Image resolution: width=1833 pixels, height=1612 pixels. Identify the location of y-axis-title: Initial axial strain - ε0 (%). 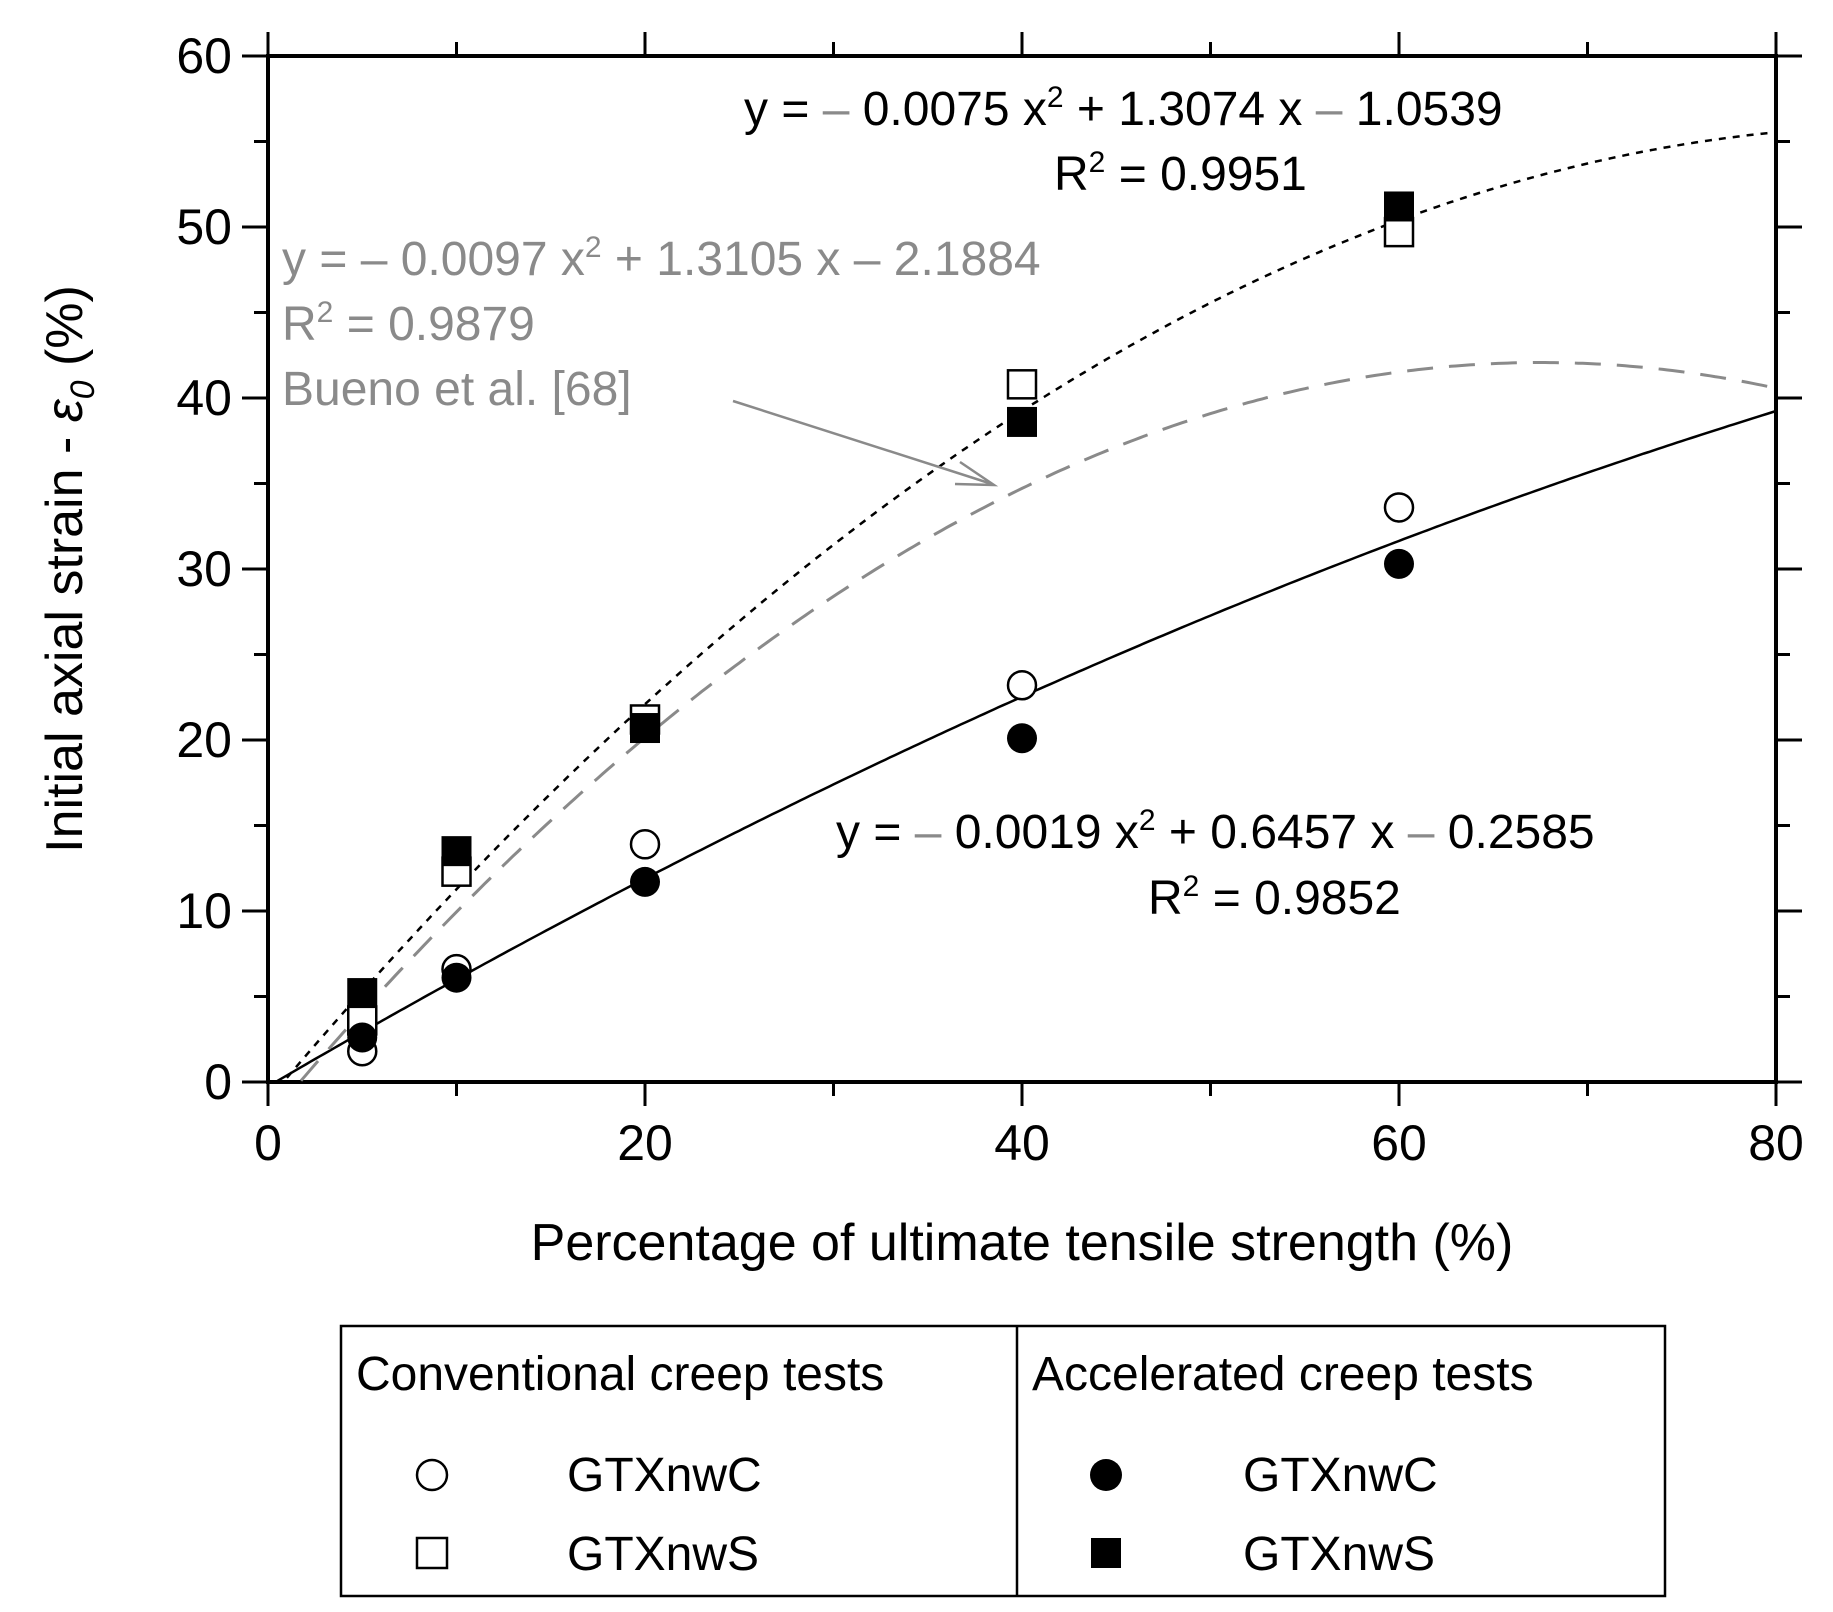
(69, 569).